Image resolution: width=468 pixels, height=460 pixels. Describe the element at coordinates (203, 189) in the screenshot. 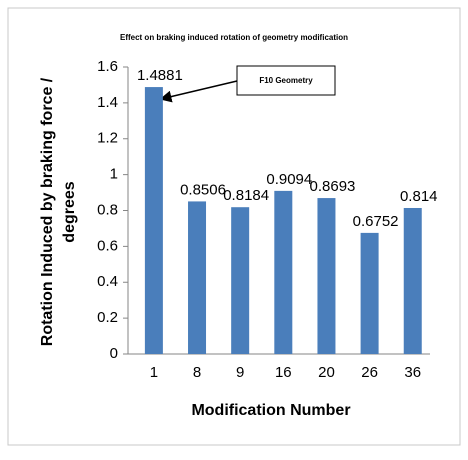

I see `value-label: 0.8506` at that location.